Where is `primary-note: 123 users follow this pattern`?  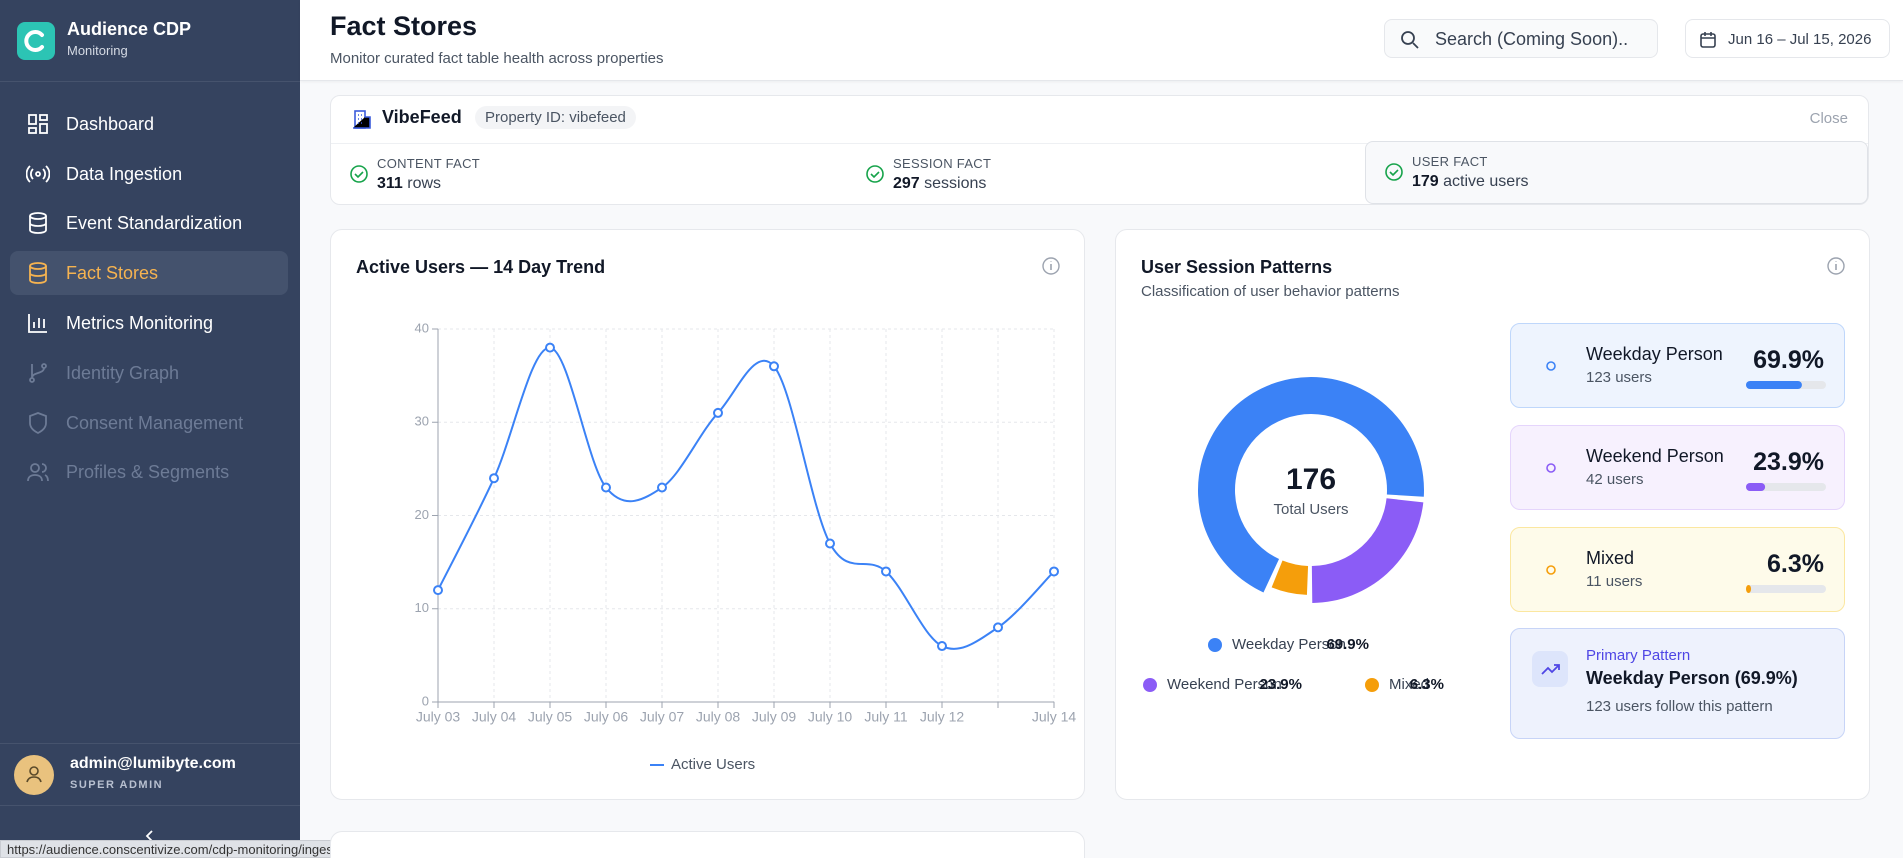
primary-note: 123 users follow this pattern is located at coordinates (1679, 706).